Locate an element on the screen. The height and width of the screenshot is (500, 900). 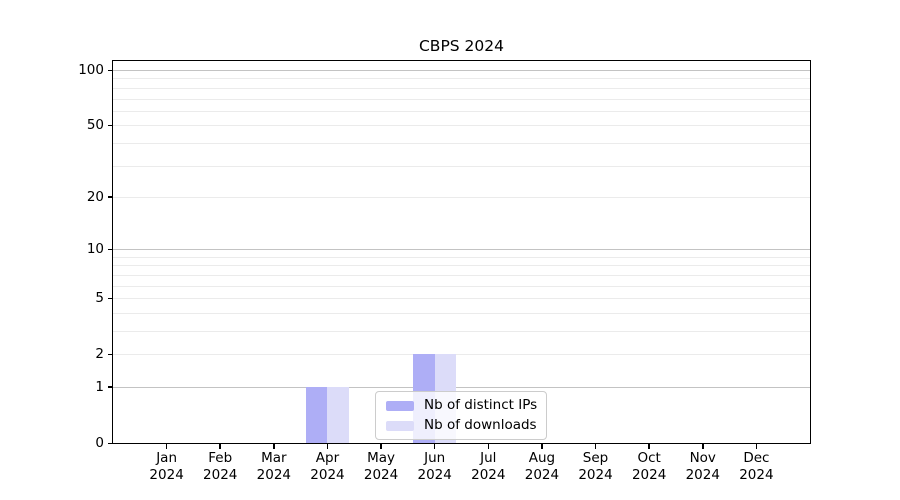
legend-swatch-downloads-icon is located at coordinates (400, 425).